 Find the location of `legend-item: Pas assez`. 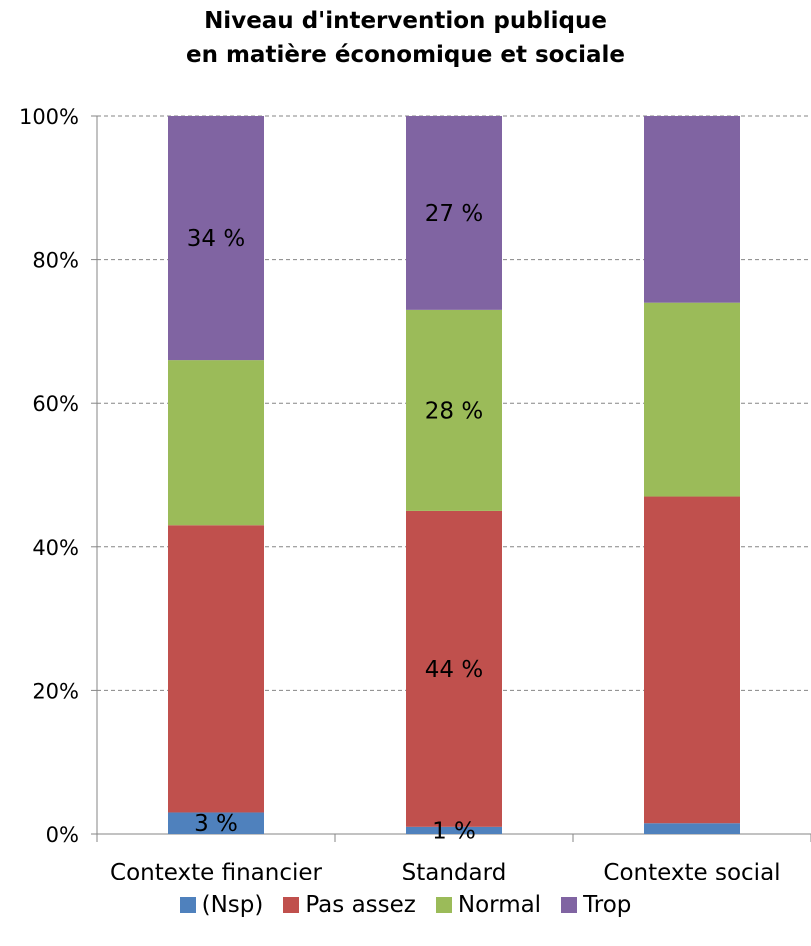

legend-item: Pas assez is located at coordinates (349, 905).